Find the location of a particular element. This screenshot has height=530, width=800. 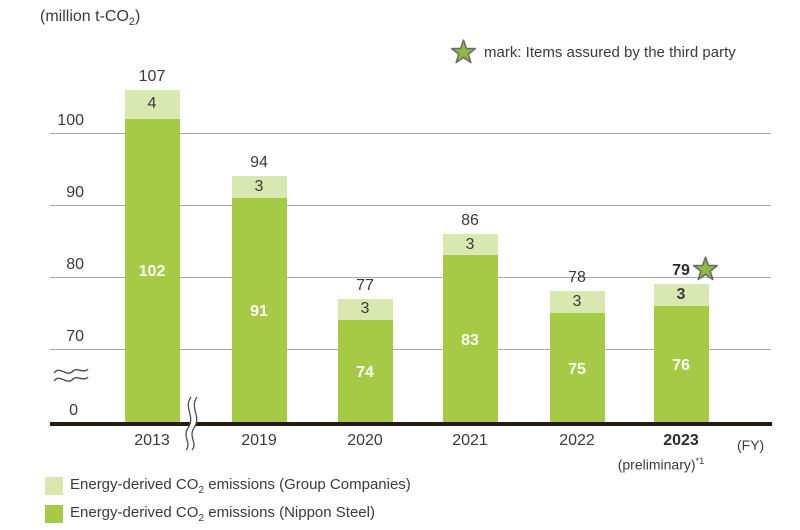

bar-total-label: 77 is located at coordinates (365, 285).